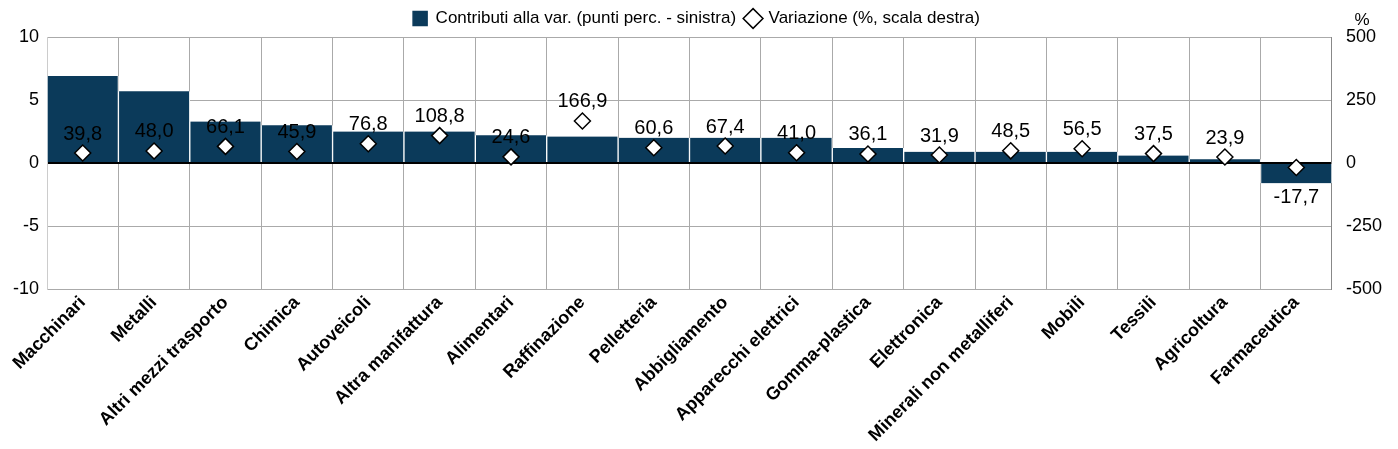  I want to click on data-label: 48,5, so click(1011, 130).